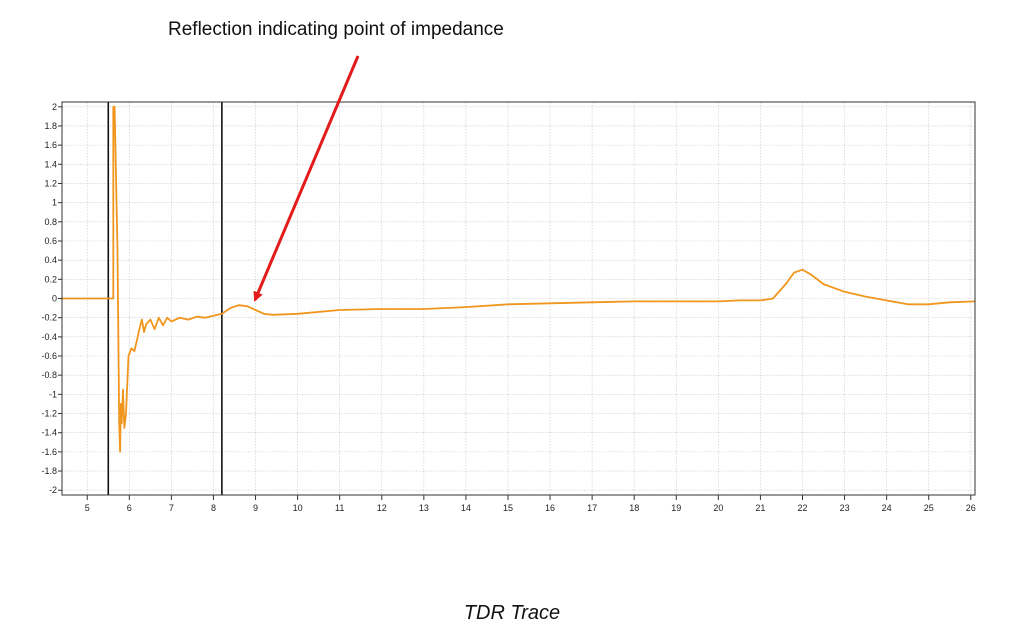 The width and height of the screenshot is (1024, 638). Describe the element at coordinates (49, 375) in the screenshot. I see `y-tick-label: -0.8` at that location.